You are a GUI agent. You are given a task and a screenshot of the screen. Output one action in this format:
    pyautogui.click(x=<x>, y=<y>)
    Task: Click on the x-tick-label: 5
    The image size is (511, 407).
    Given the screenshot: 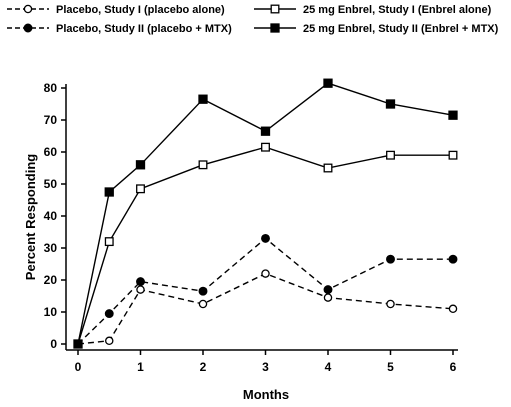 What is the action you would take?
    pyautogui.click(x=390, y=367)
    